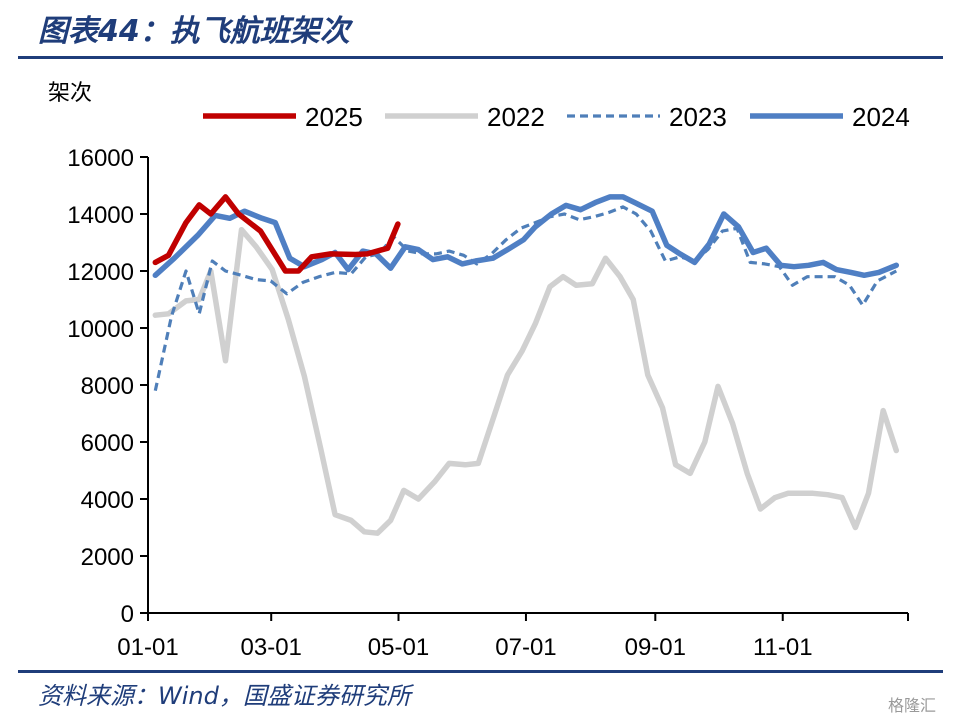 This screenshot has height=721, width=967. Describe the element at coordinates (100, 329) in the screenshot. I see `y-tick-label: 10000` at that location.